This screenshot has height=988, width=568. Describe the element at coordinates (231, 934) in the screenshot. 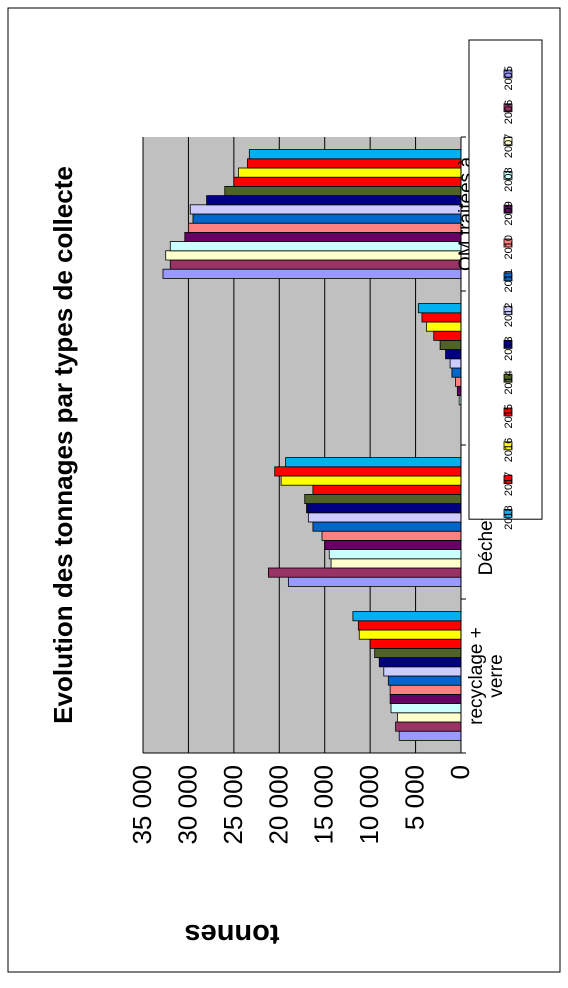

I see `y-axis-title: tonnes` at that location.